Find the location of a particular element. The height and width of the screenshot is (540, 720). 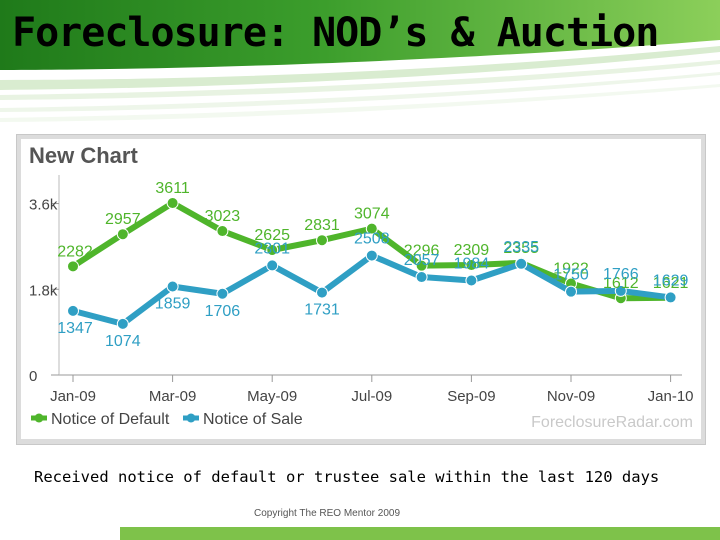

chart-legend: Notice of Default Notice of Sale is located at coordinates (167, 419).